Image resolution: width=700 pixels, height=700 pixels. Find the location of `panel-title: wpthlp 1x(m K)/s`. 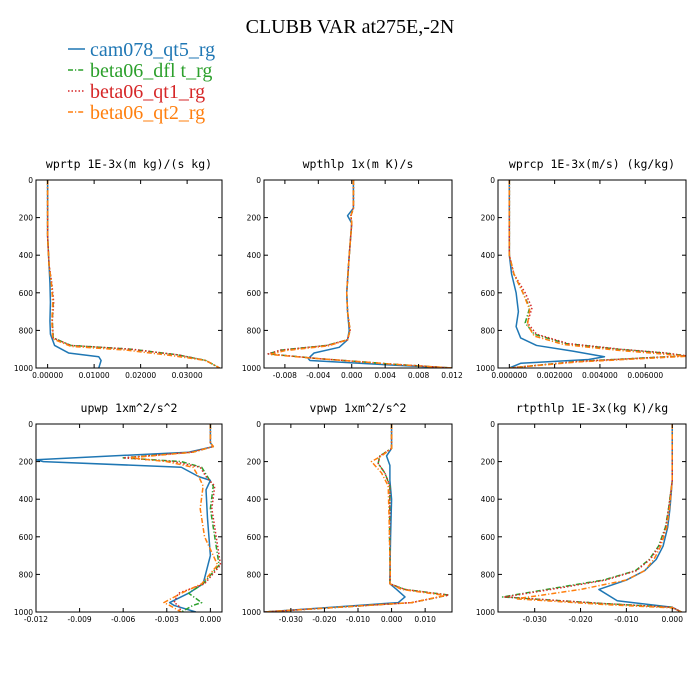

panel-title: wpthlp 1x(m K)/s is located at coordinates (358, 164).